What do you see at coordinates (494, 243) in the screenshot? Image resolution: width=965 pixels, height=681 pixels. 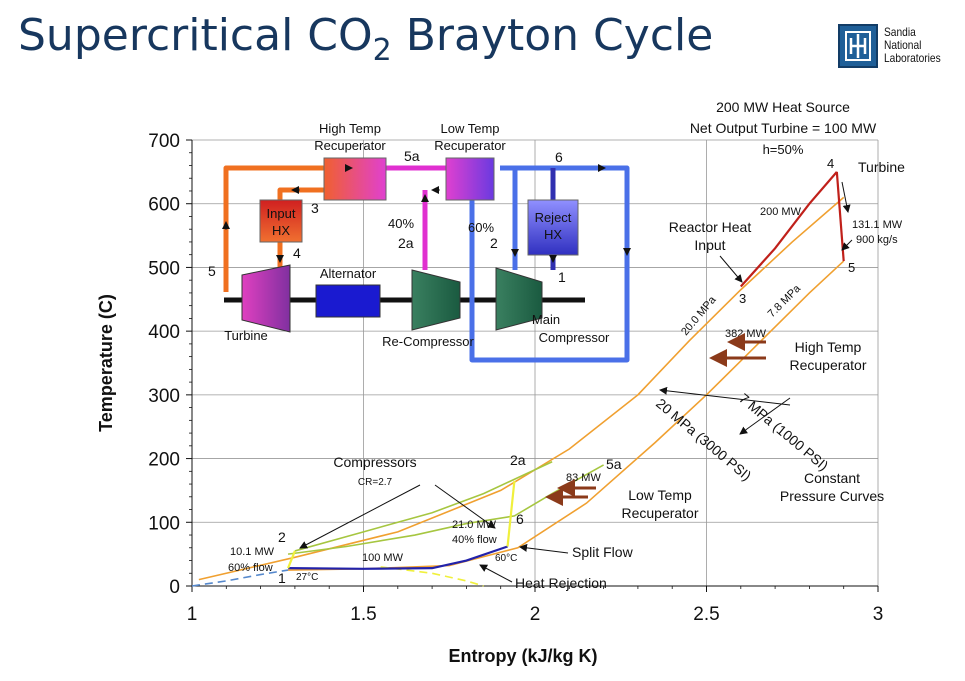 I see `node-2: 2` at bounding box center [494, 243].